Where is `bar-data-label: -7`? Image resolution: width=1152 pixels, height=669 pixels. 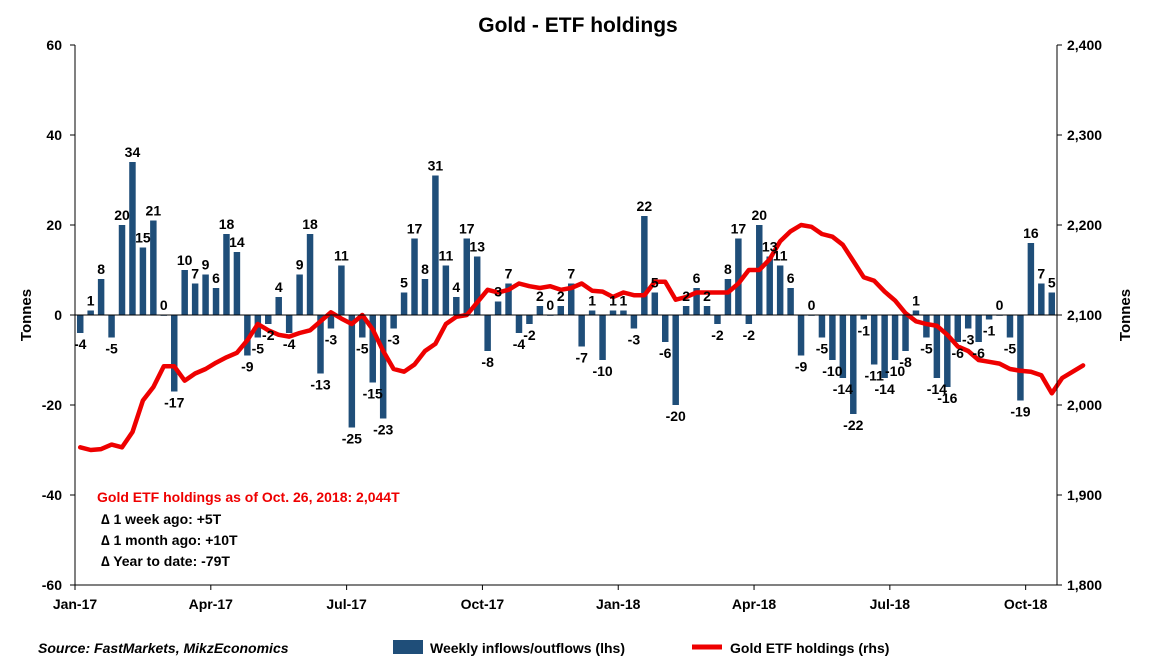 bar-data-label: -7 is located at coordinates (581, 358).